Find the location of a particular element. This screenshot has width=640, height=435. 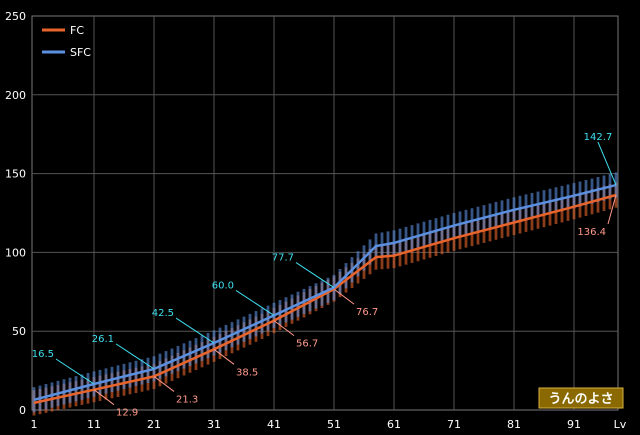

data-label-fc: 21.3 is located at coordinates (187, 399).